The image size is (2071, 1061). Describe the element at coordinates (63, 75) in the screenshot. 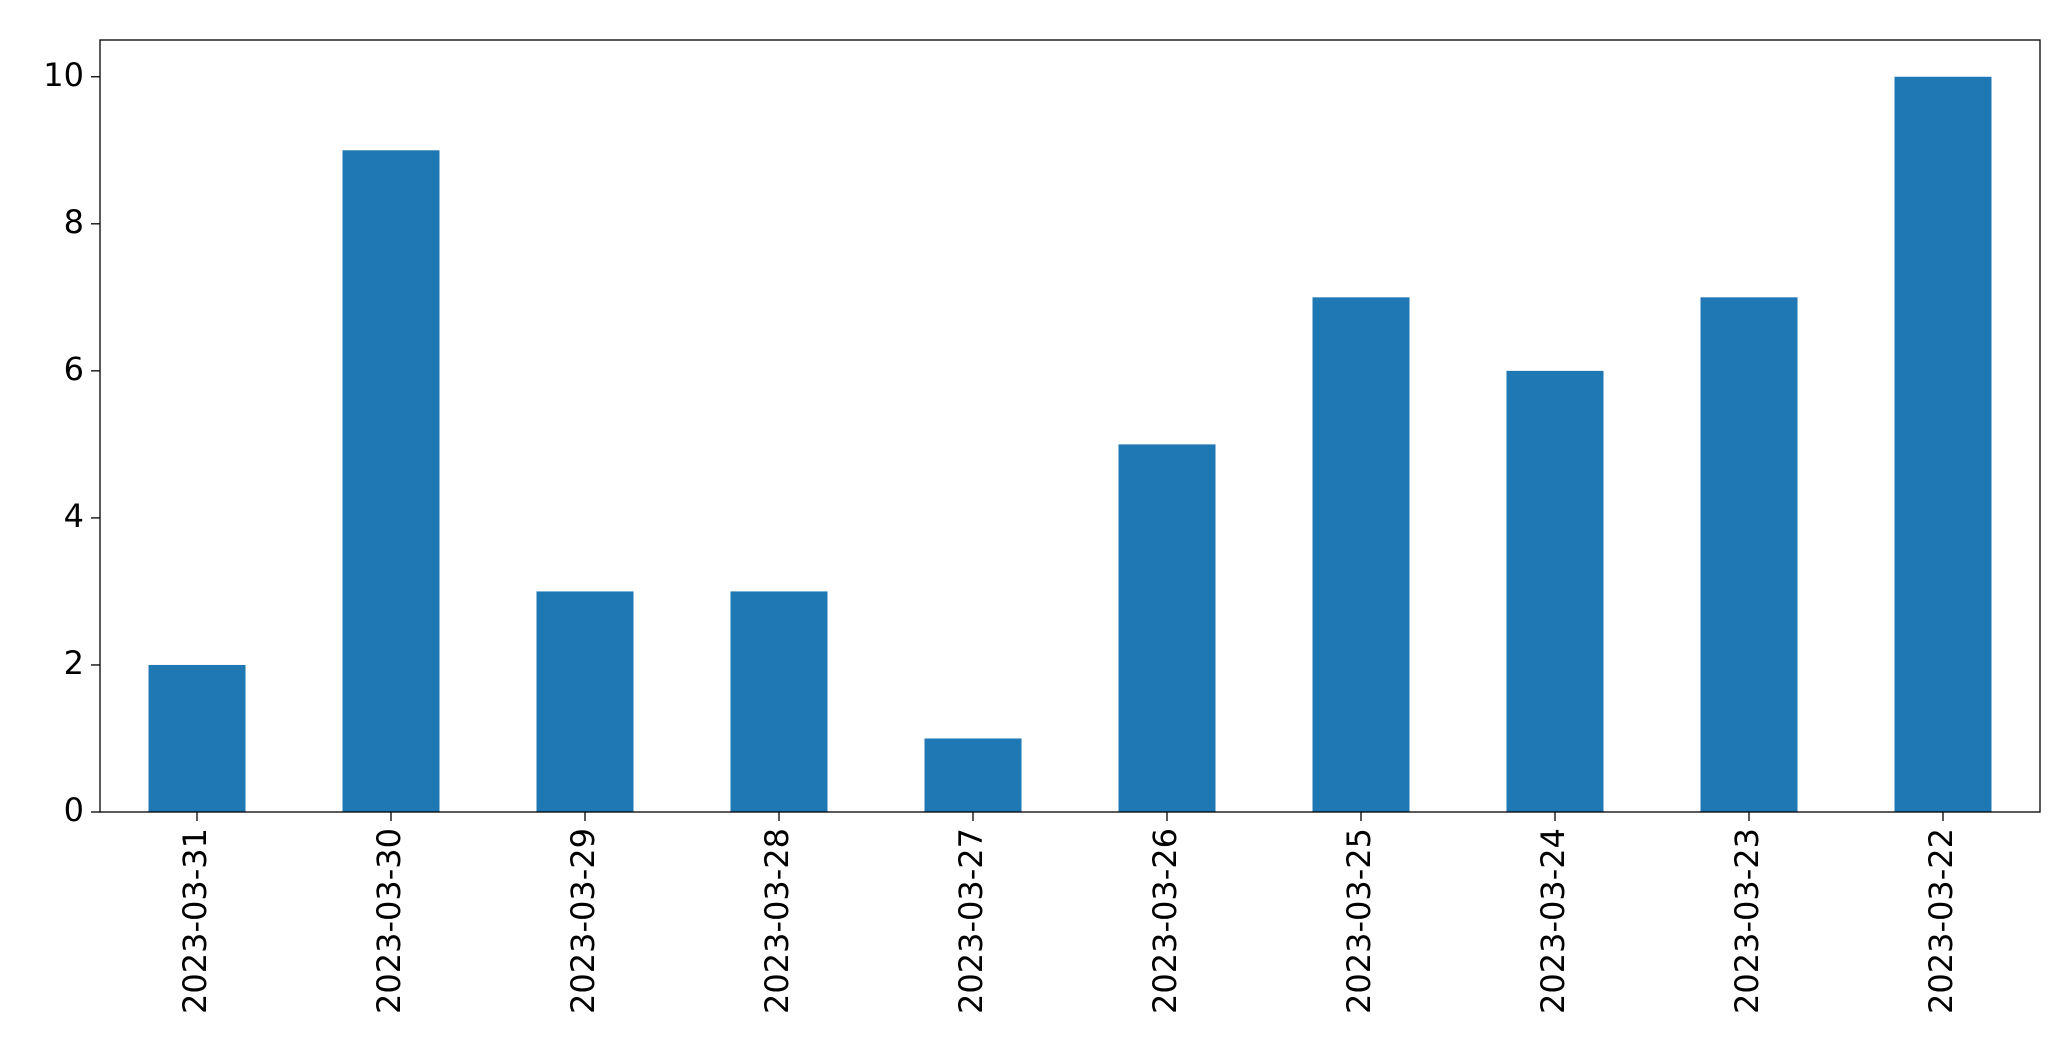

I see `y-tick-label: 10` at that location.